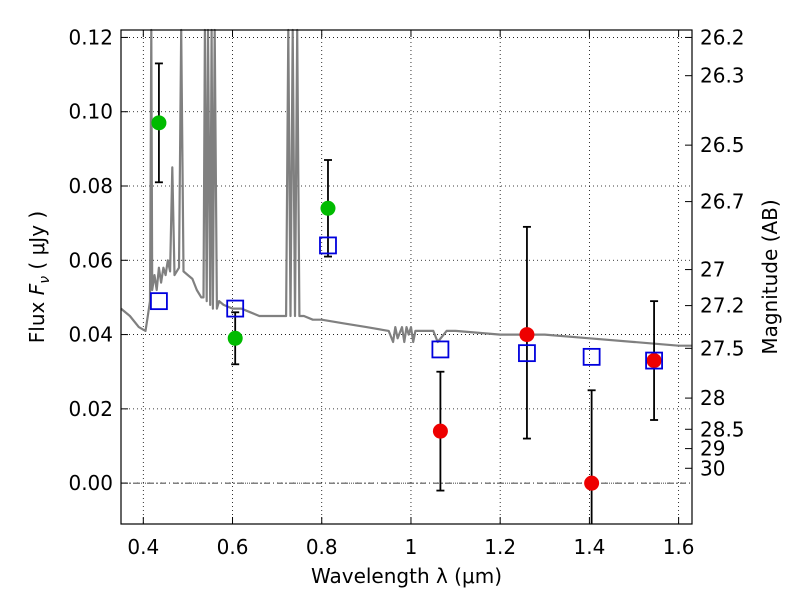 This screenshot has width=800, height=600. Describe the element at coordinates (90, 37) in the screenshot. I see `y-tick-label: 0.12` at that location.